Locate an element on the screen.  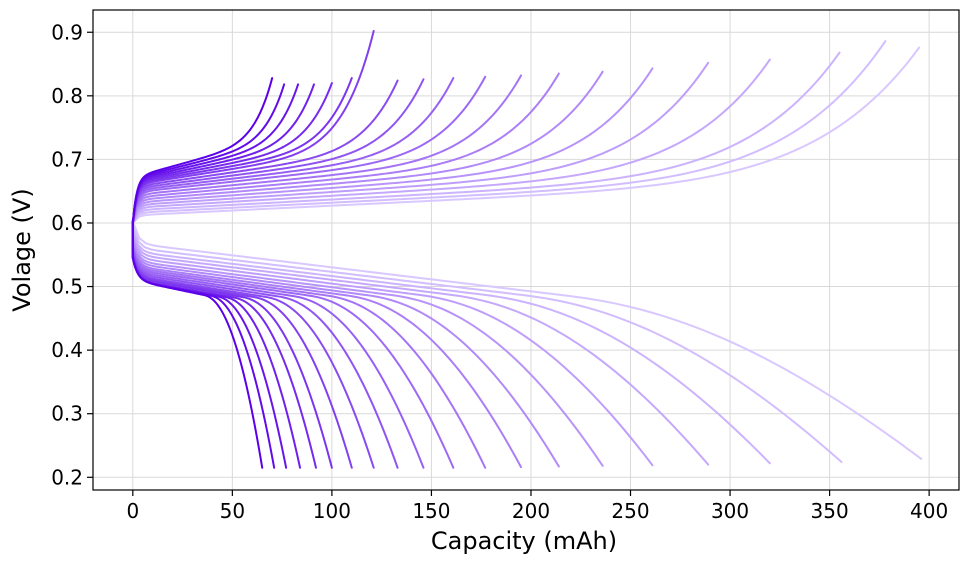
x-tick-label: 50 is located at coordinates (232, 511).